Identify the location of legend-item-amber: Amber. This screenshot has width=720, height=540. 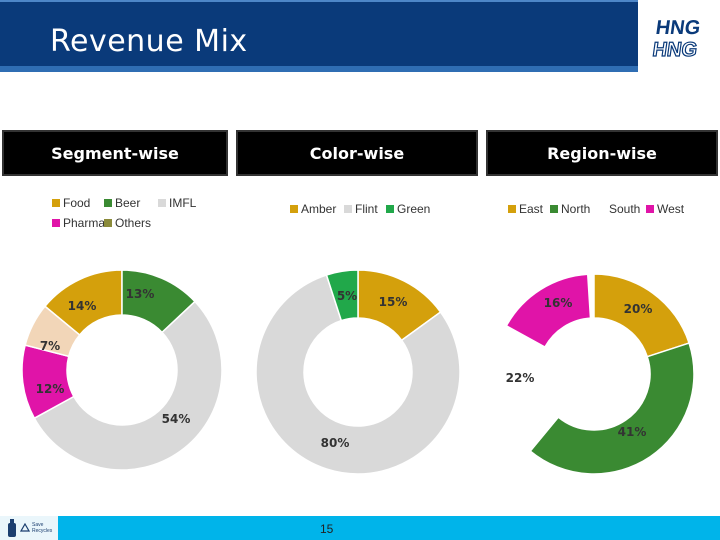
(313, 209).